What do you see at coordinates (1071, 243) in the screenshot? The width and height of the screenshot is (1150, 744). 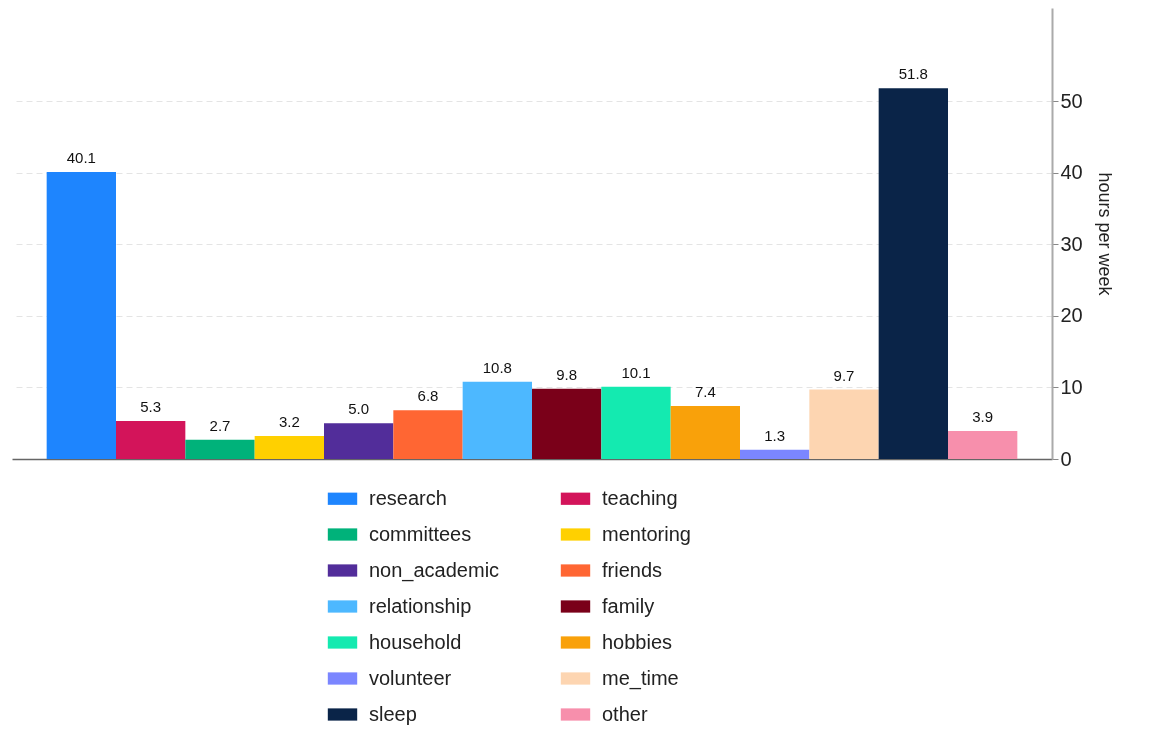 I see `y-tick-label: 30` at bounding box center [1071, 243].